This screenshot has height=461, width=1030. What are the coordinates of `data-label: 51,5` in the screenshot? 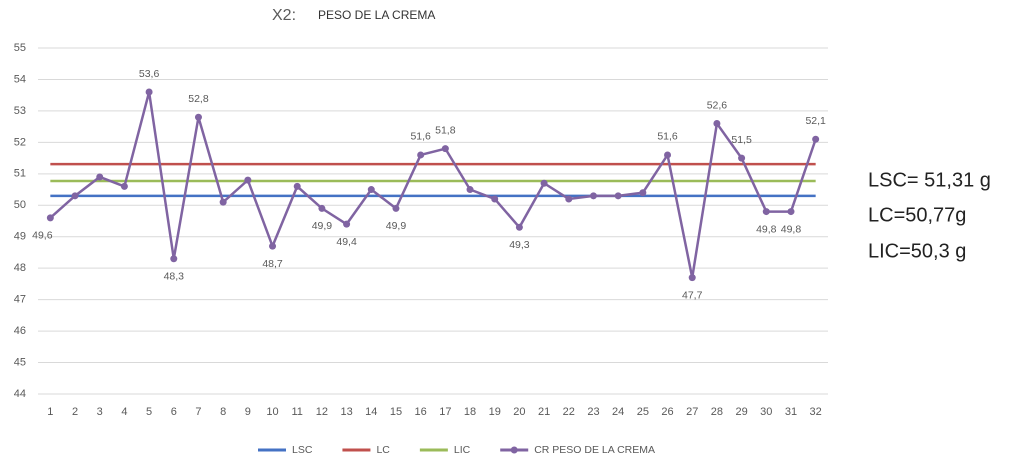 It's located at (741, 140).